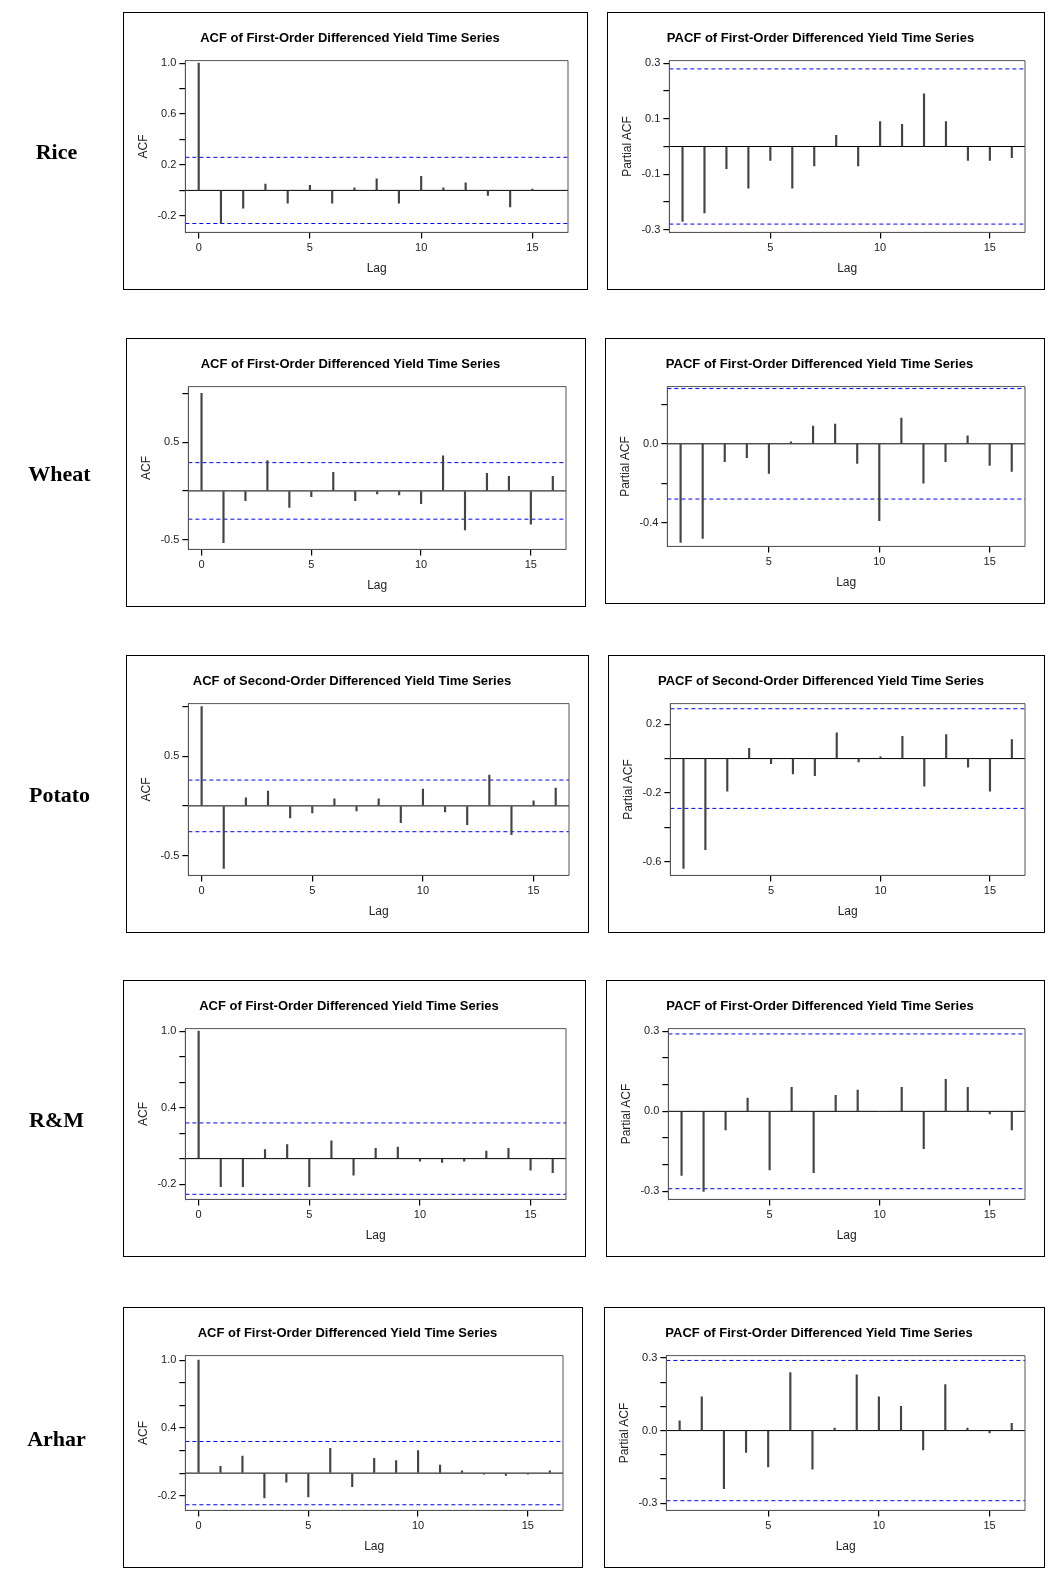 Image resolution: width=1052 pixels, height=1579 pixels. Describe the element at coordinates (56, 152) in the screenshot. I see `text: Rice` at that location.